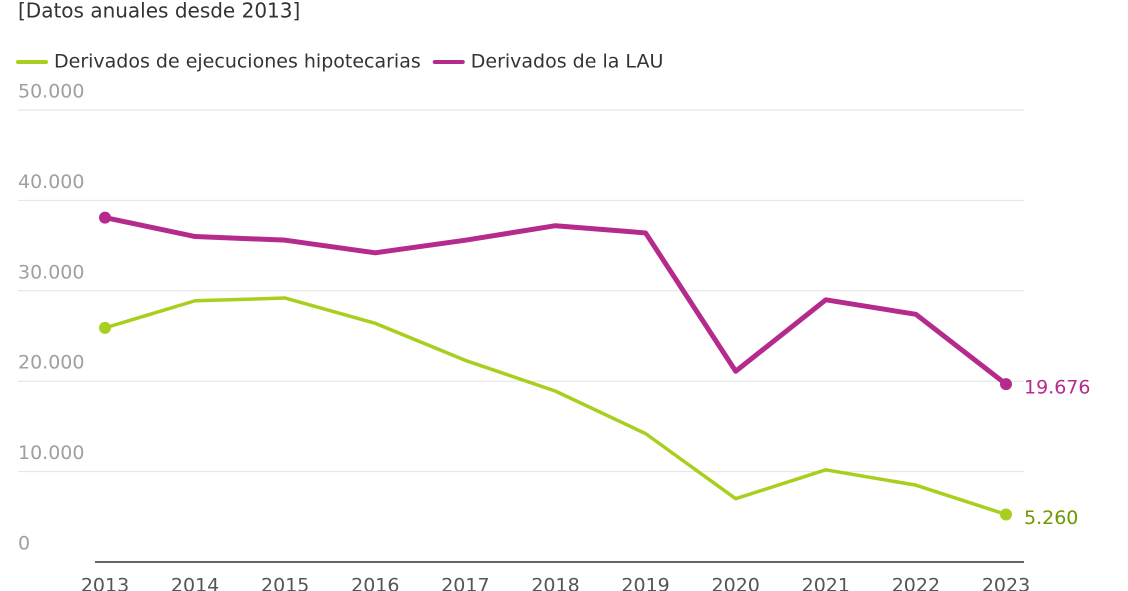  What do you see at coordinates (375, 583) in the screenshot?
I see `x-tick-label: 2016` at bounding box center [375, 583].